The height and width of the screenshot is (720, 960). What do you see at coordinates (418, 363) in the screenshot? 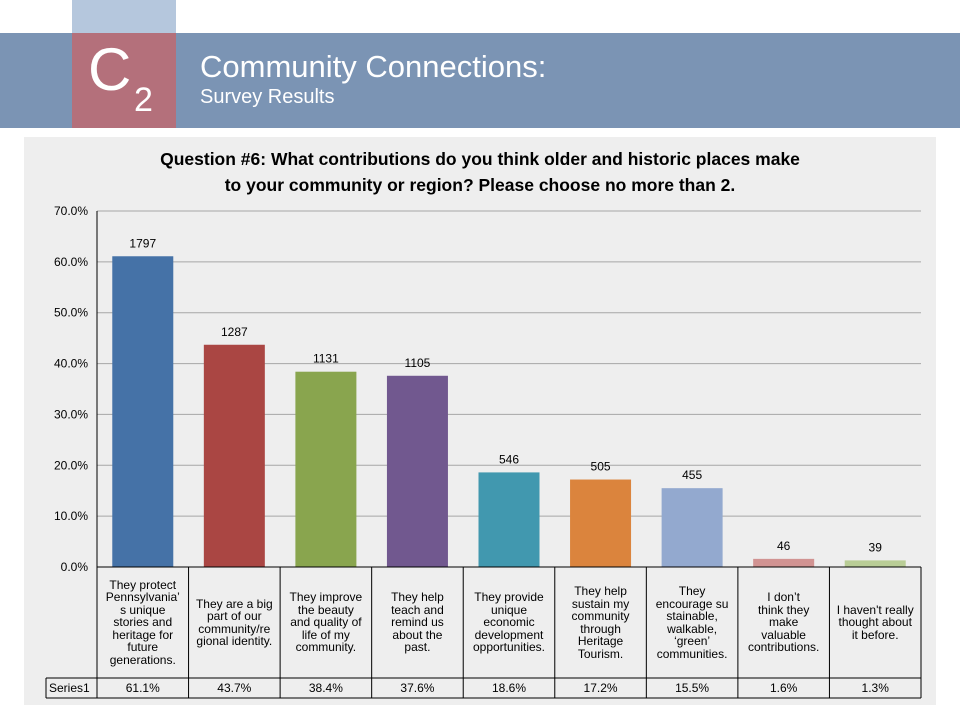
I see `data-label: 1105` at bounding box center [418, 363].